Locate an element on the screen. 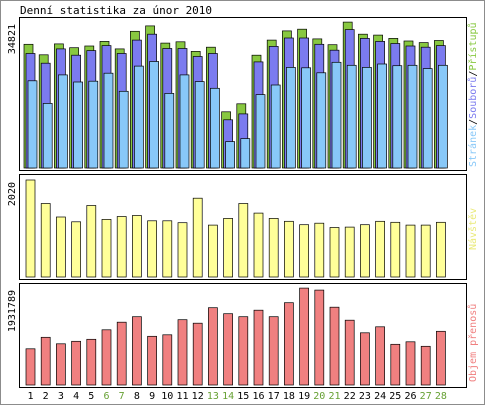  x-tick-label-day-3: 3 is located at coordinates (61, 396).